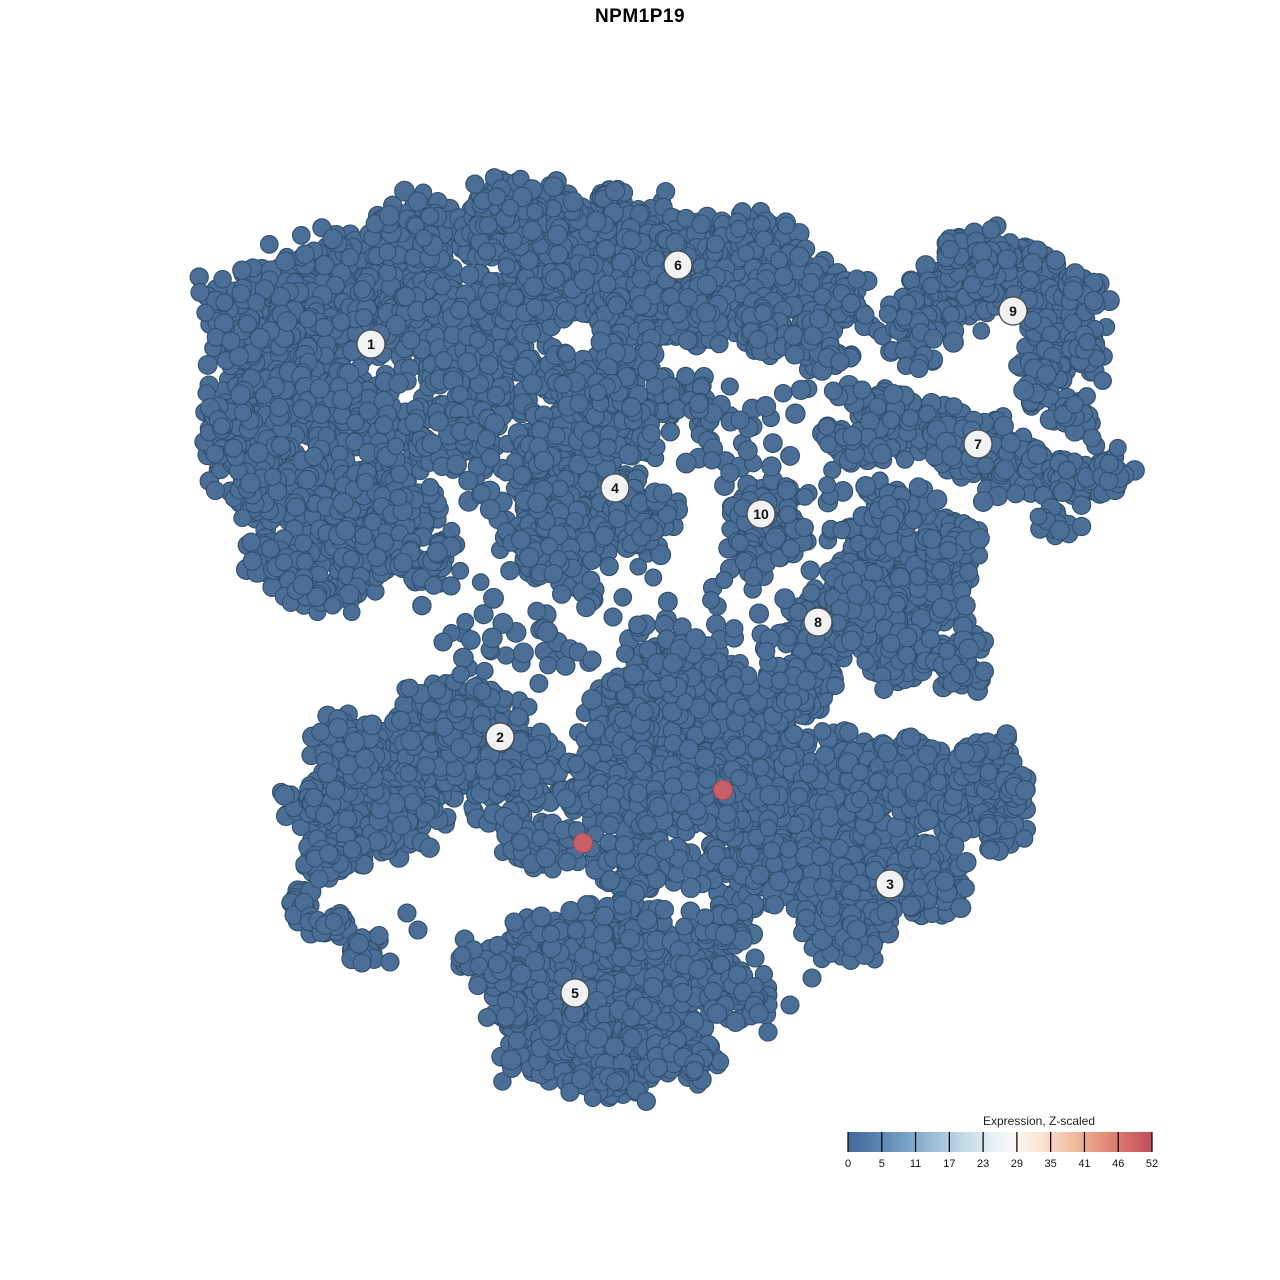  What do you see at coordinates (678, 265) in the screenshot?
I see `cluster-label: 6` at bounding box center [678, 265].